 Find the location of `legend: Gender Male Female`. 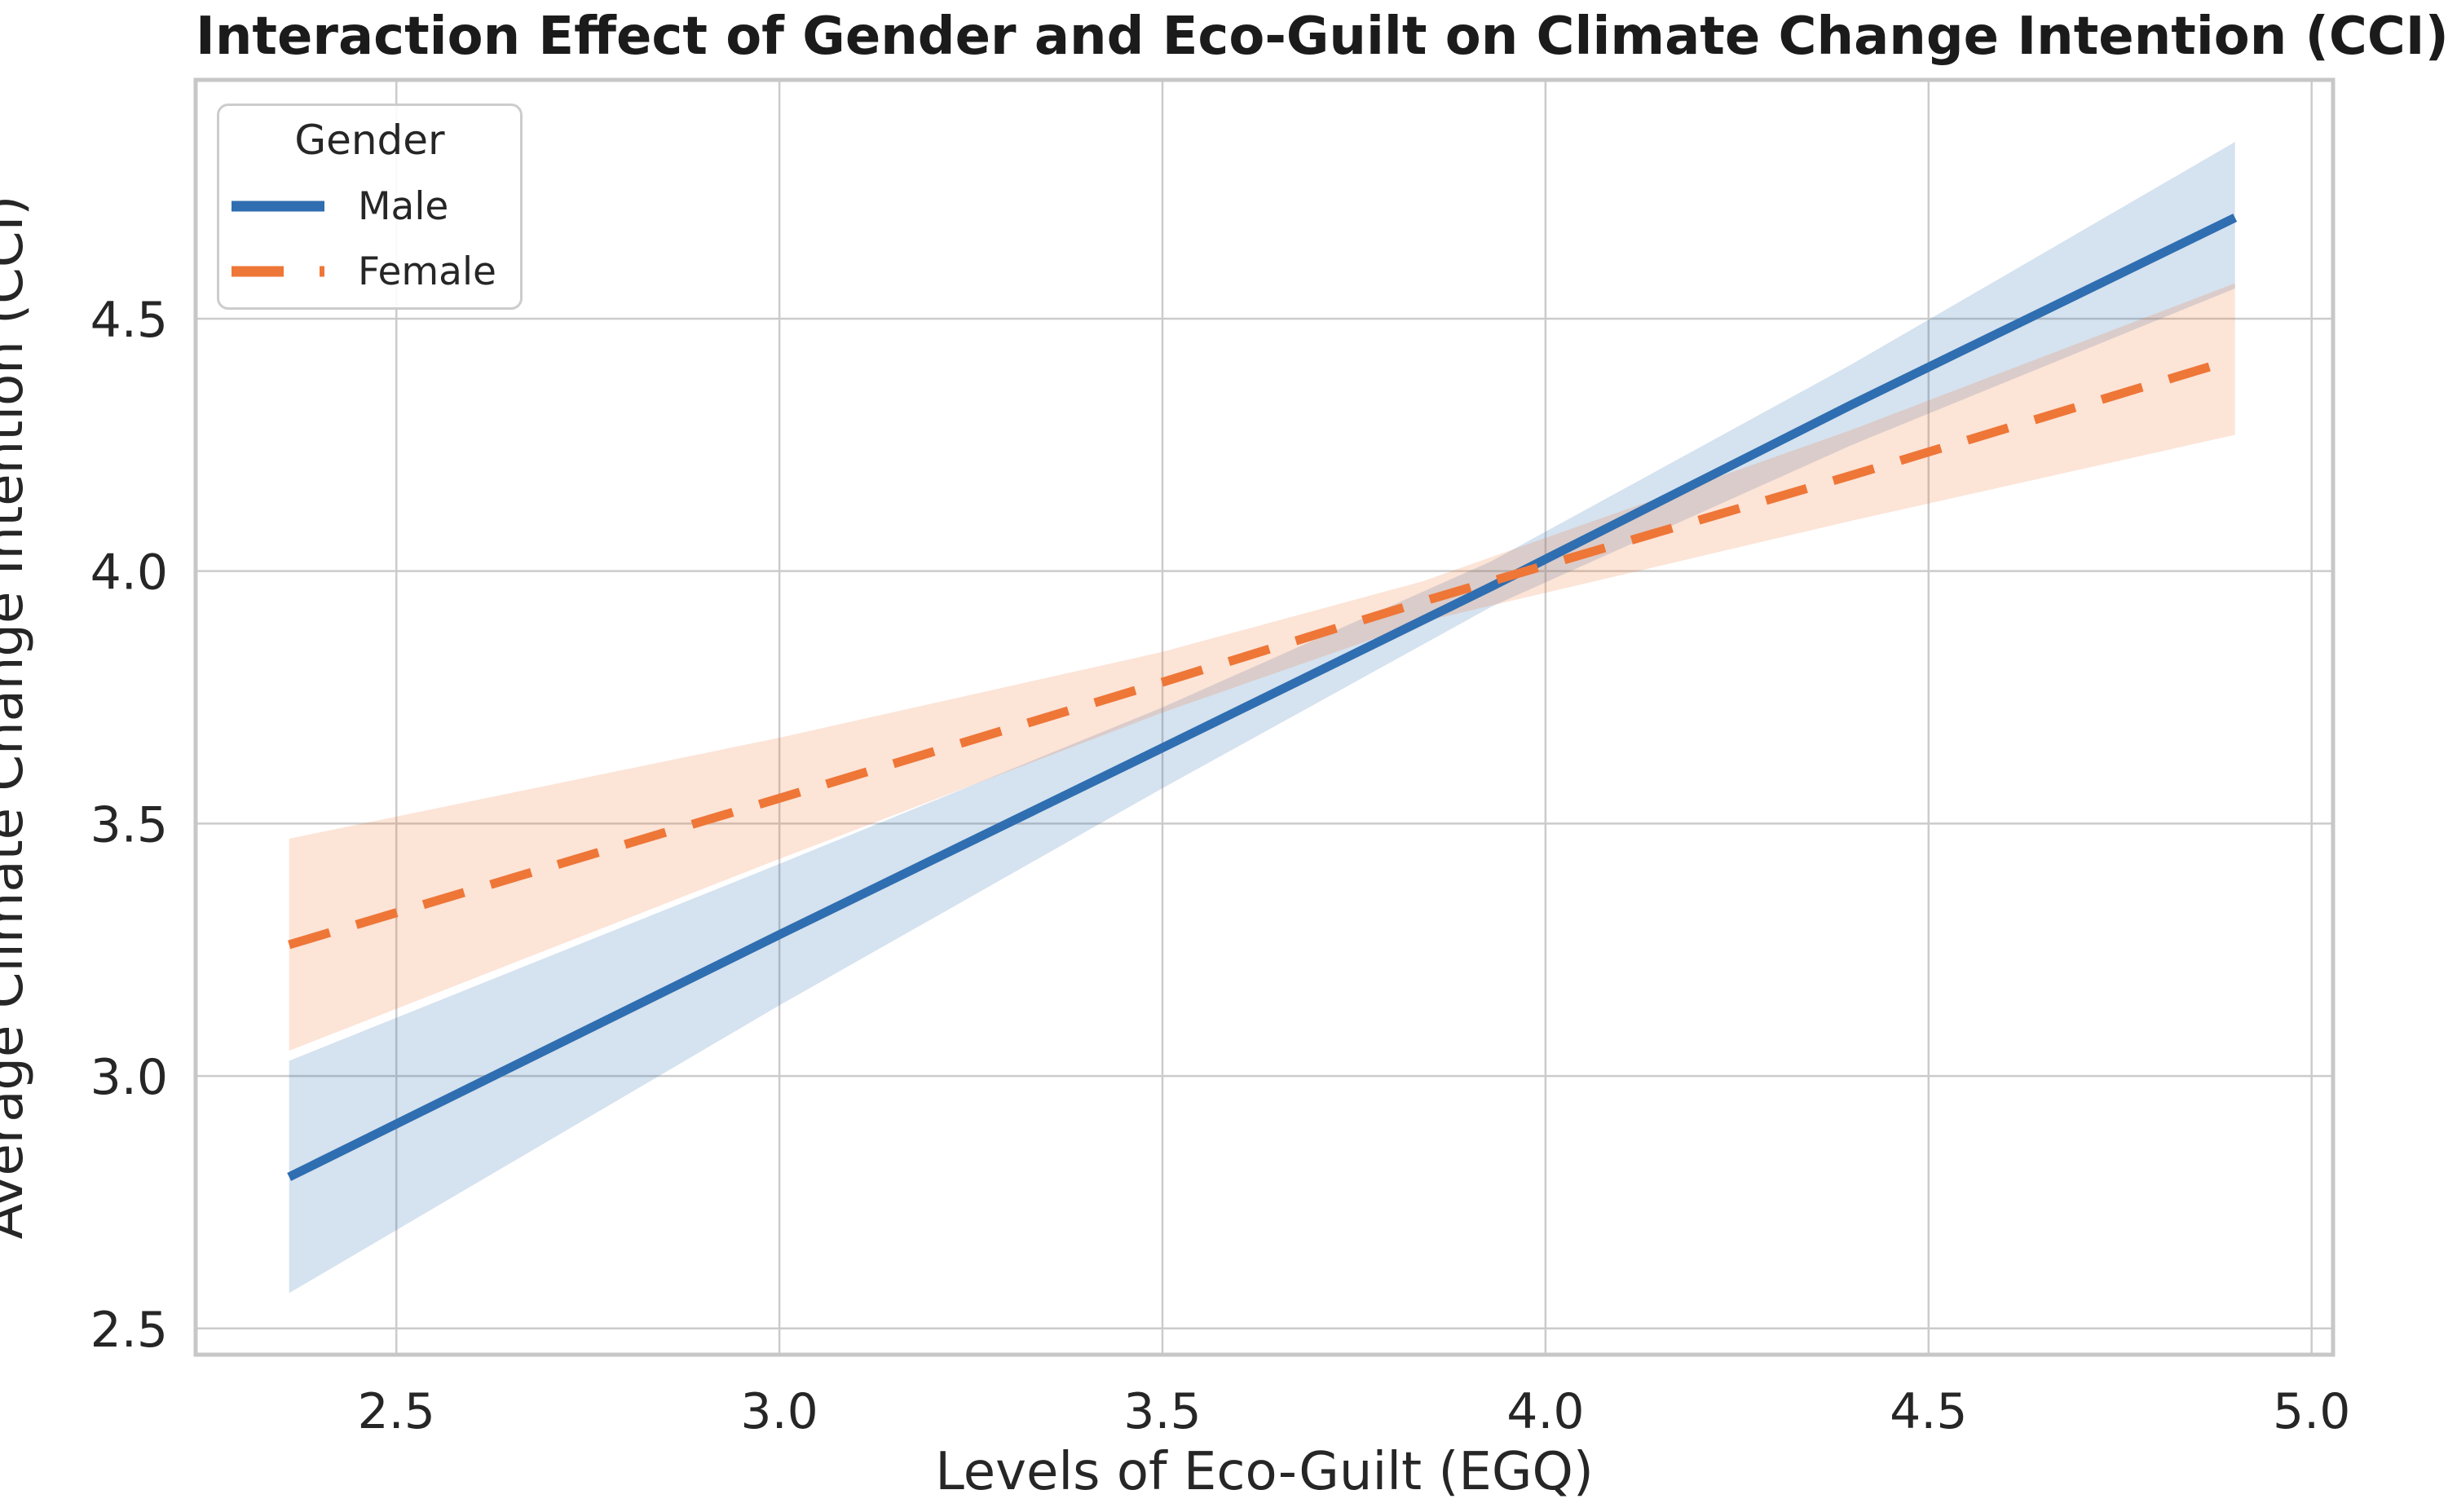

legend: Gender Male Female is located at coordinates (370, 207).